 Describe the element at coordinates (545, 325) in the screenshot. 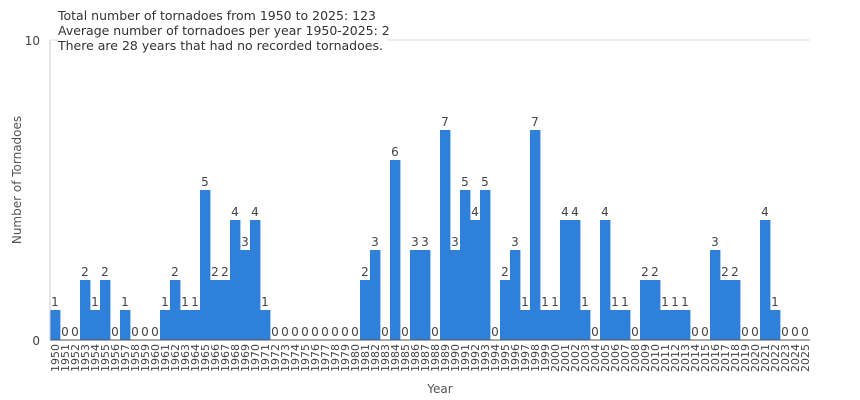

I see `bar-1999` at that location.